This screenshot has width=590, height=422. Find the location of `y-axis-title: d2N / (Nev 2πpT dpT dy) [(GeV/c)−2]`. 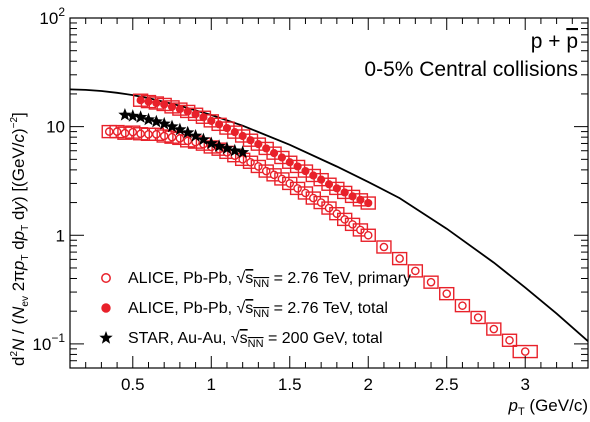

y-axis-title: d2N / (Nev 2πpT dpT dy) [(GeV/c)−2] is located at coordinates (20, 239).